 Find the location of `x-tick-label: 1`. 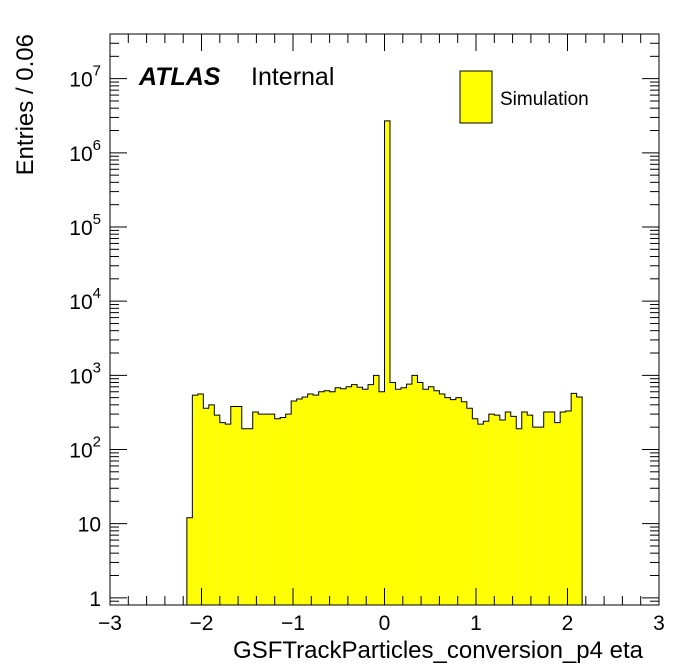

x-tick-label: 1 is located at coordinates (476, 623).